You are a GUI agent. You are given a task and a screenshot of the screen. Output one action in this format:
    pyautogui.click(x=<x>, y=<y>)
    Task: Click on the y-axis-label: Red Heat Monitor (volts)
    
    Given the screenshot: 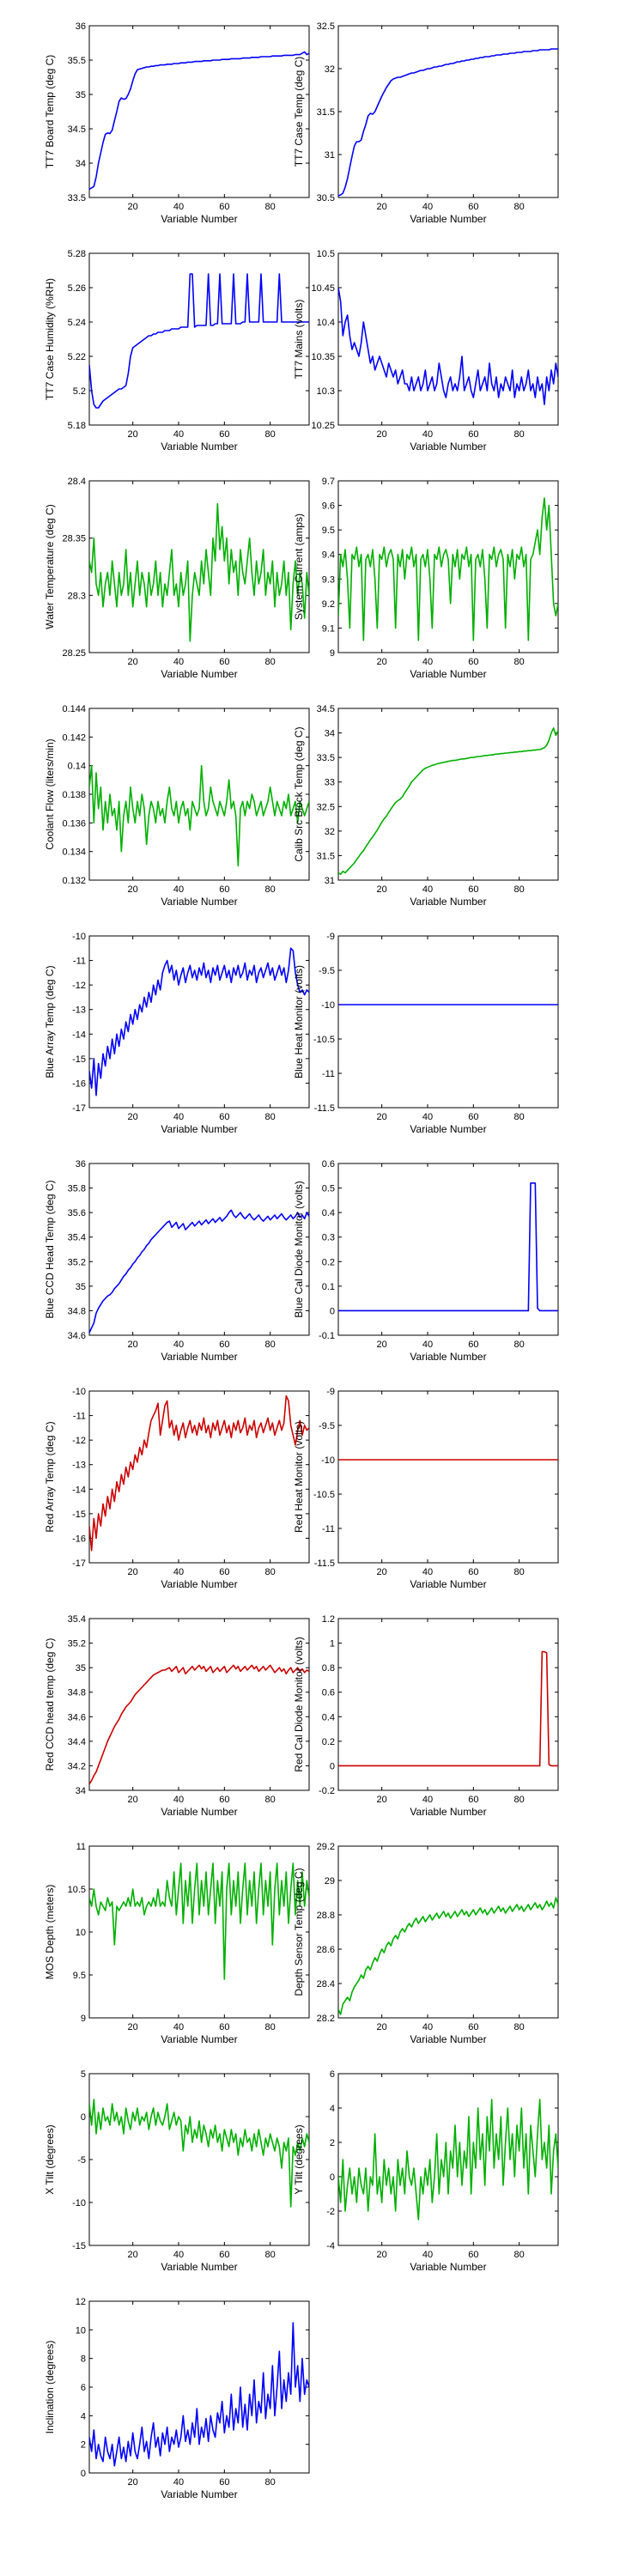 What is the action you would take?
    pyautogui.click(x=299, y=1477)
    